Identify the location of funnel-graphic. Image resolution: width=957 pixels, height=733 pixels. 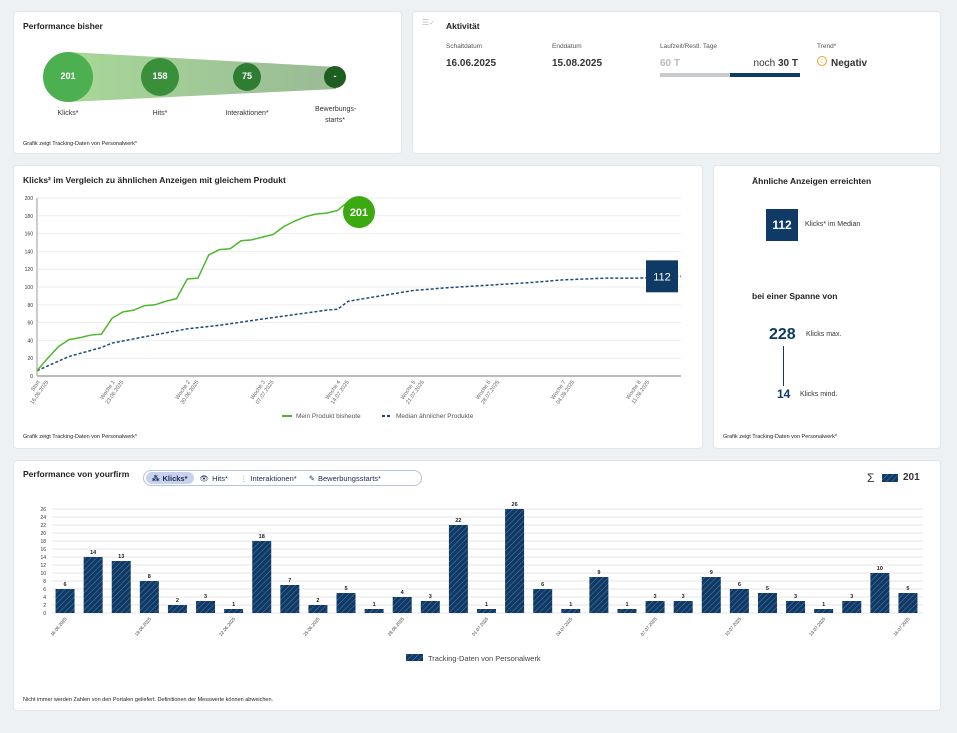
(194, 77).